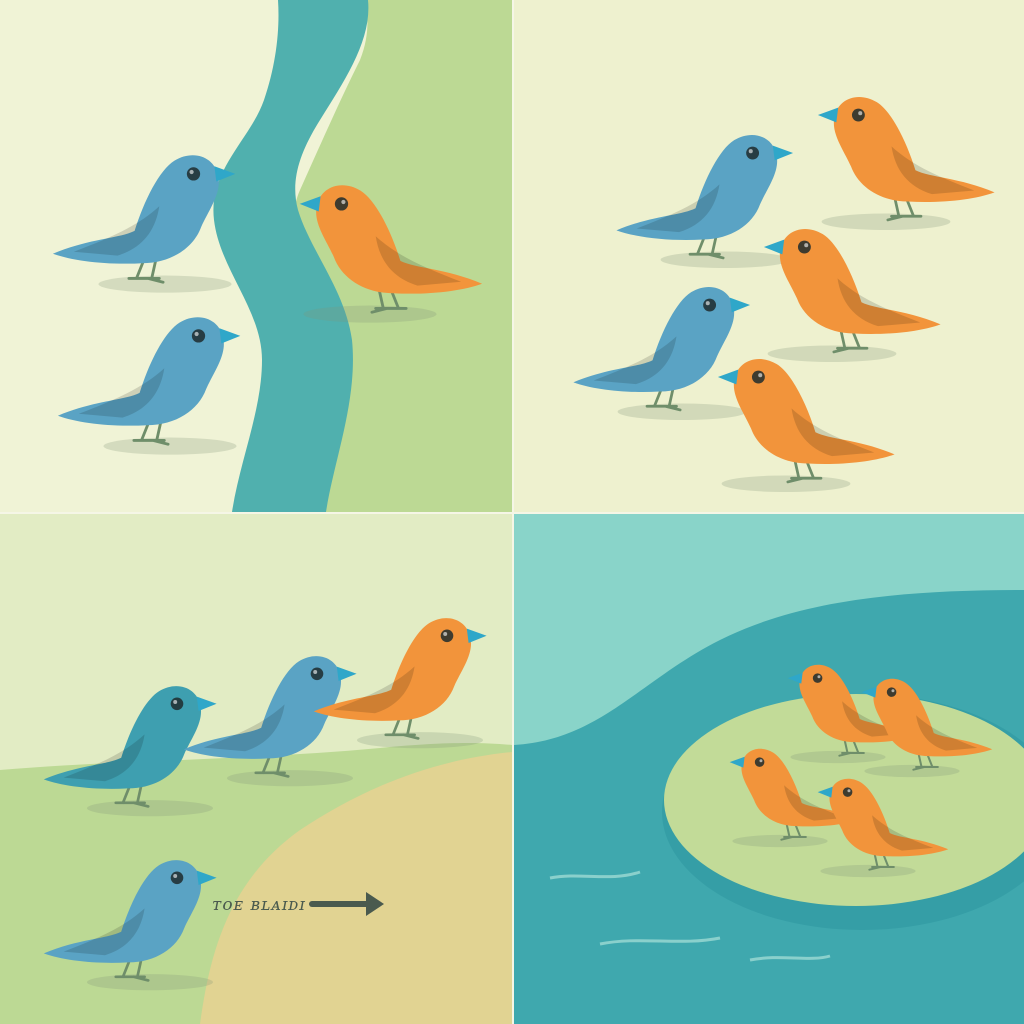  I want to click on direction-arrow: ᴛᴏᴇ ʙʟᴀɪᴅɪ, so click(298, 904).